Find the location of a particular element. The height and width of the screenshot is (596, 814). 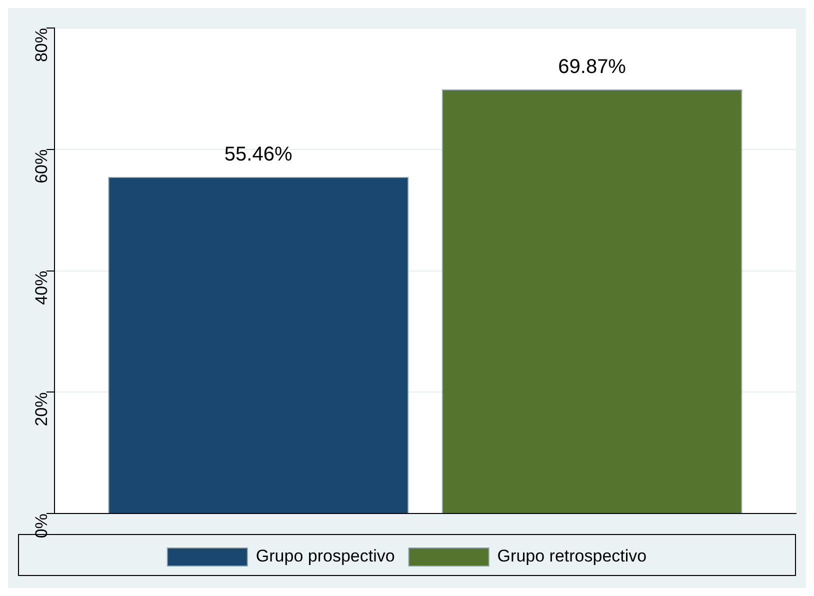

y-tick-label: 80% is located at coordinates (42, 45).